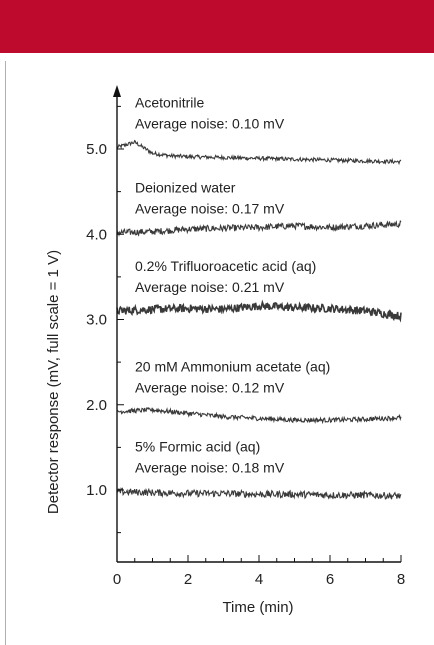 The image size is (434, 645). I want to click on x-tick-label: 0, so click(117, 579).